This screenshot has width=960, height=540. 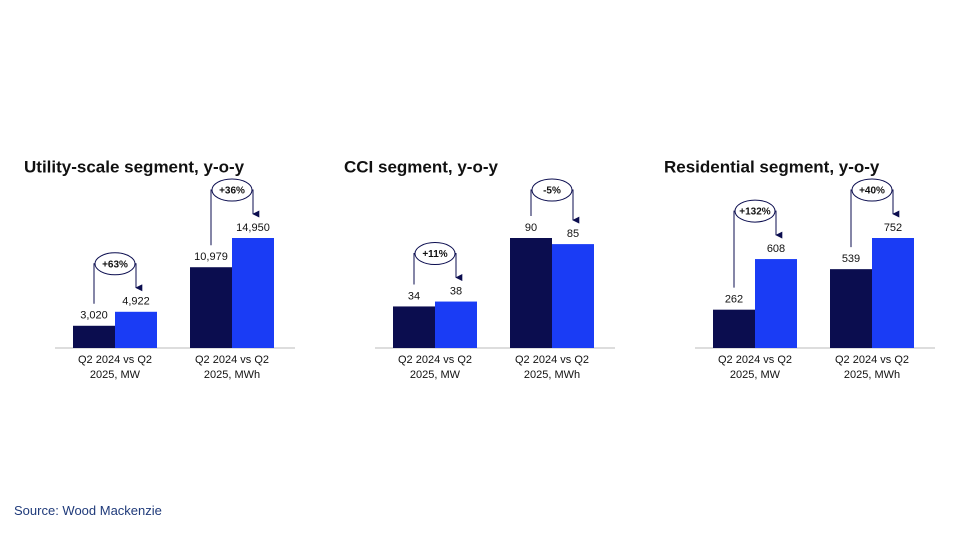 What do you see at coordinates (851, 259) in the screenshot?
I see `value-label: 539` at bounding box center [851, 259].